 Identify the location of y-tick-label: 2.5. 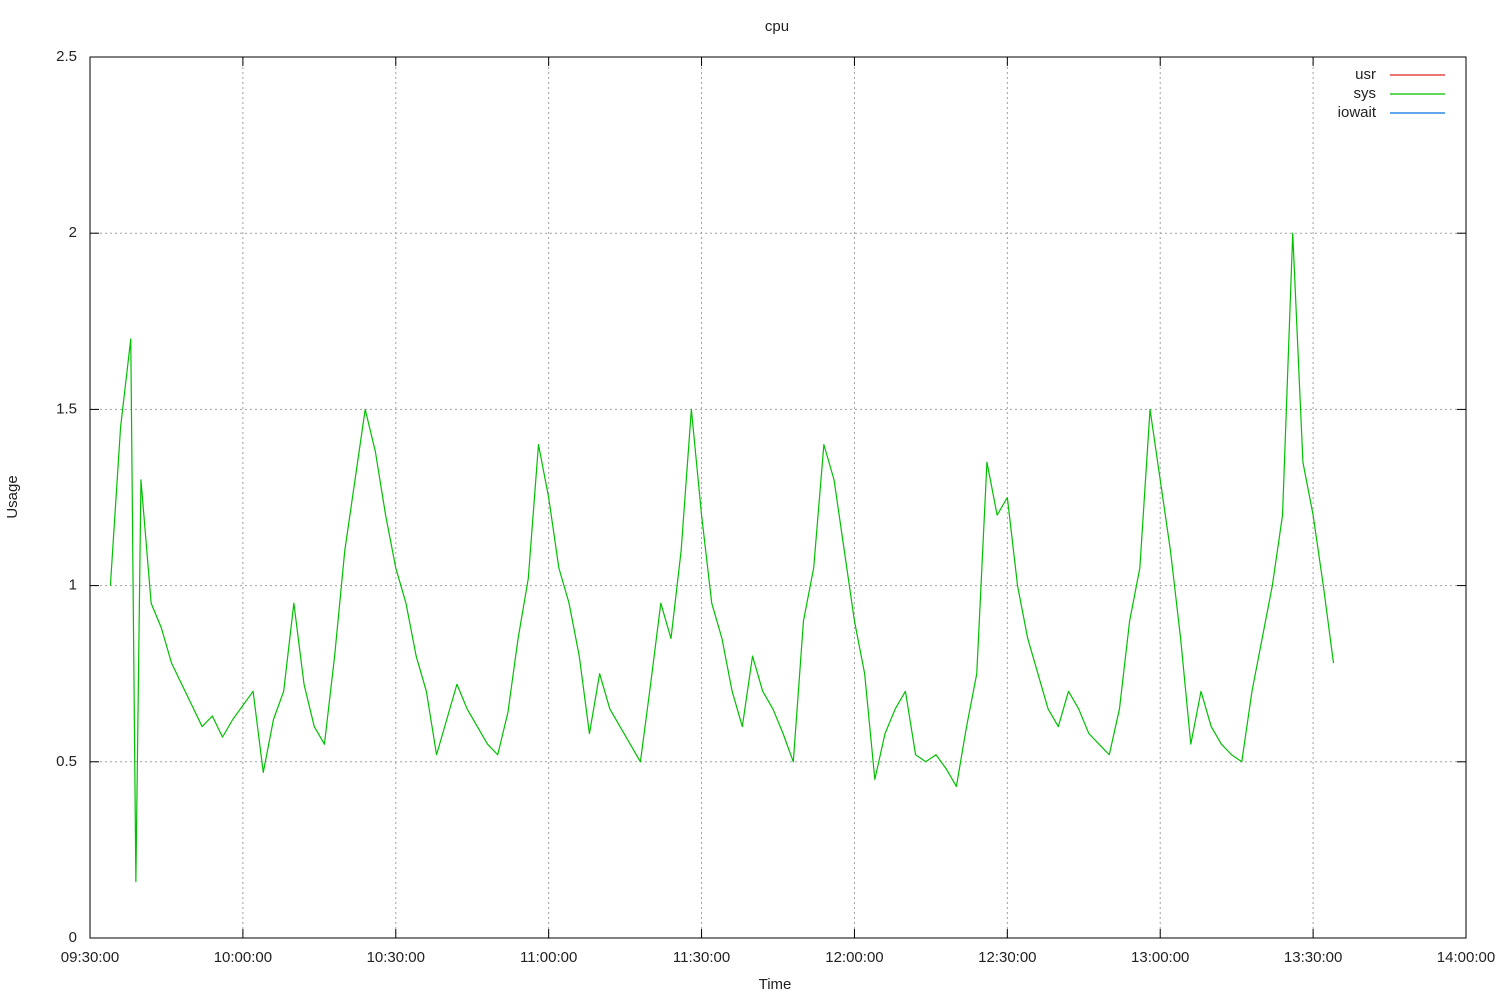
(66, 56).